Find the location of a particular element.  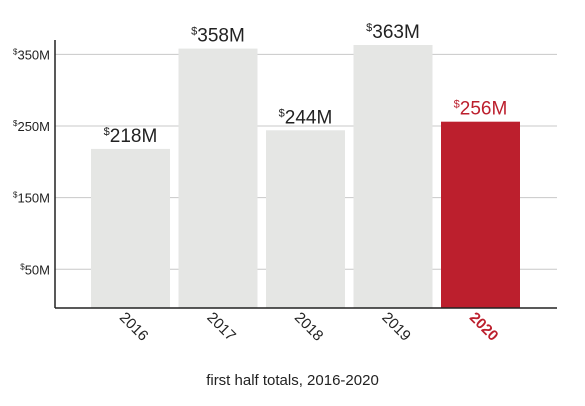

data-label-2017: $358M is located at coordinates (218, 36).